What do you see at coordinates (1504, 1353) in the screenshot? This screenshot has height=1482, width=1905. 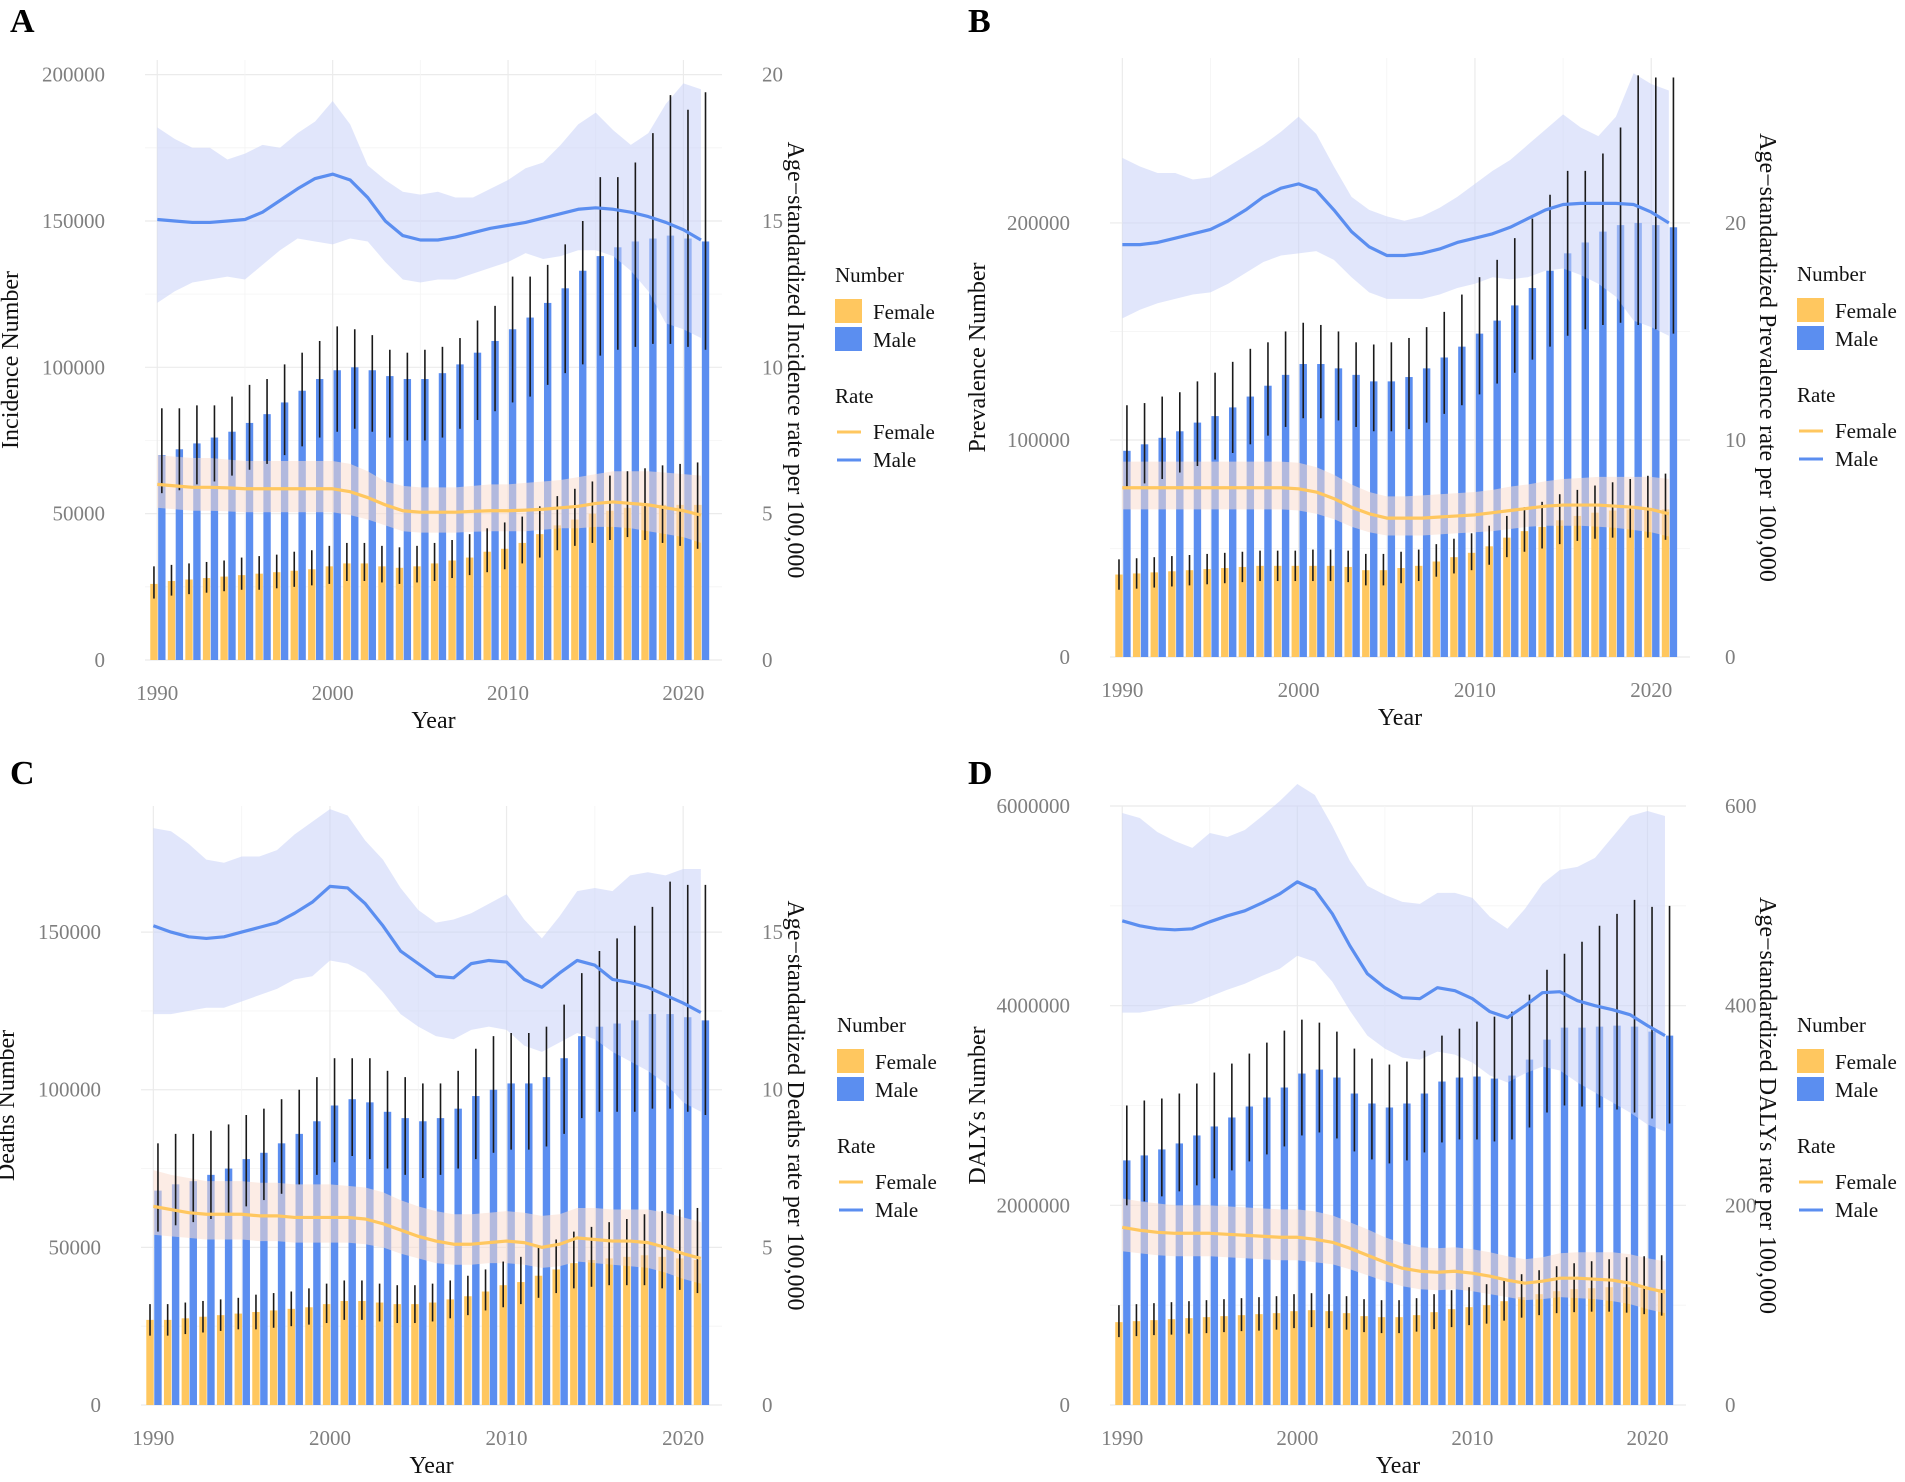 I see `bar-female-2012` at bounding box center [1504, 1353].